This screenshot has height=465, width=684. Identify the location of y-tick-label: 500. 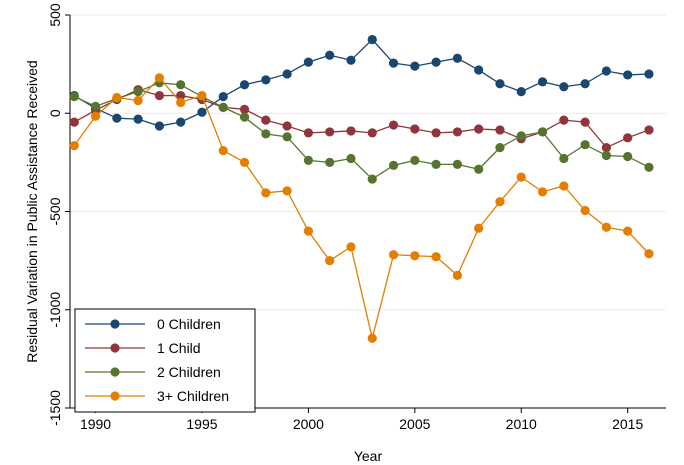
(55, 15).